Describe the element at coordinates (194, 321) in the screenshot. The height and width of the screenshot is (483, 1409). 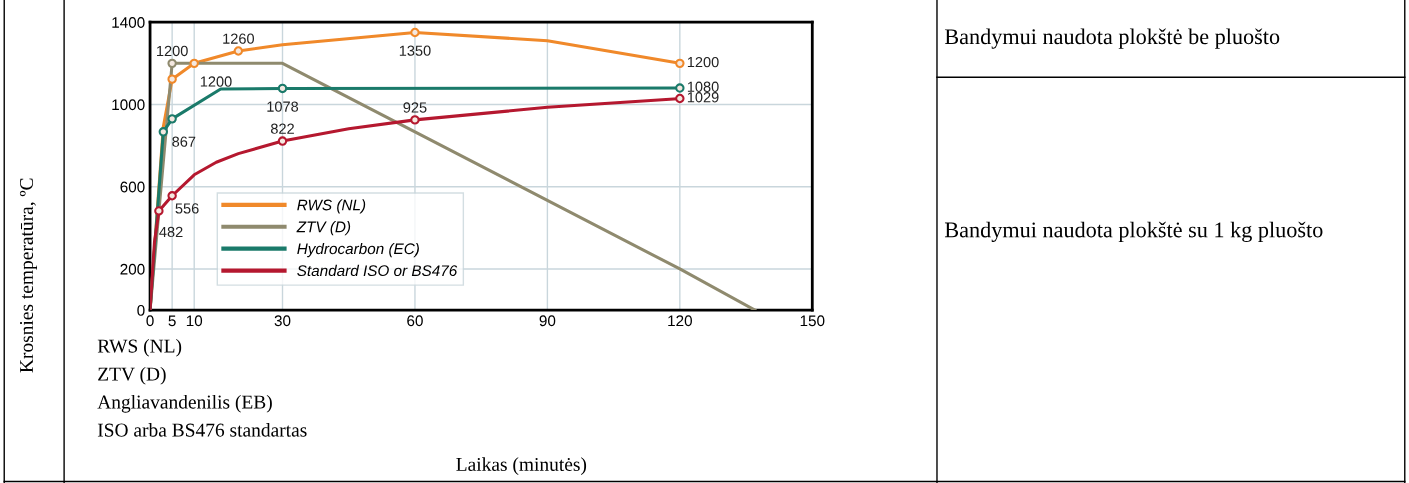
I see `x-tick-label: 10` at that location.